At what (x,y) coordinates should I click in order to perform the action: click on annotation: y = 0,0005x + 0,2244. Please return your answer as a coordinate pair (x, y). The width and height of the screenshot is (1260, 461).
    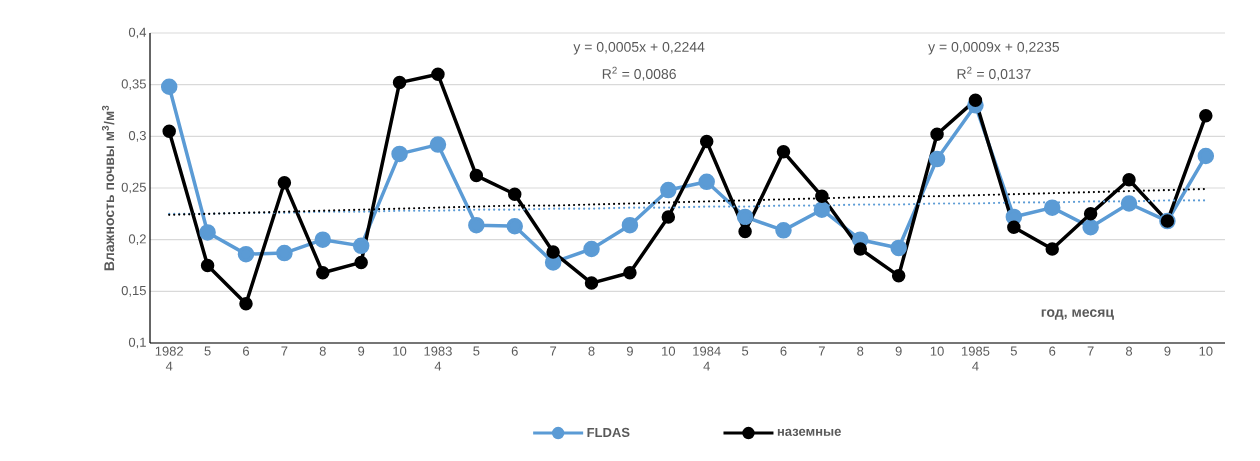
    Looking at the image, I should click on (639, 48).